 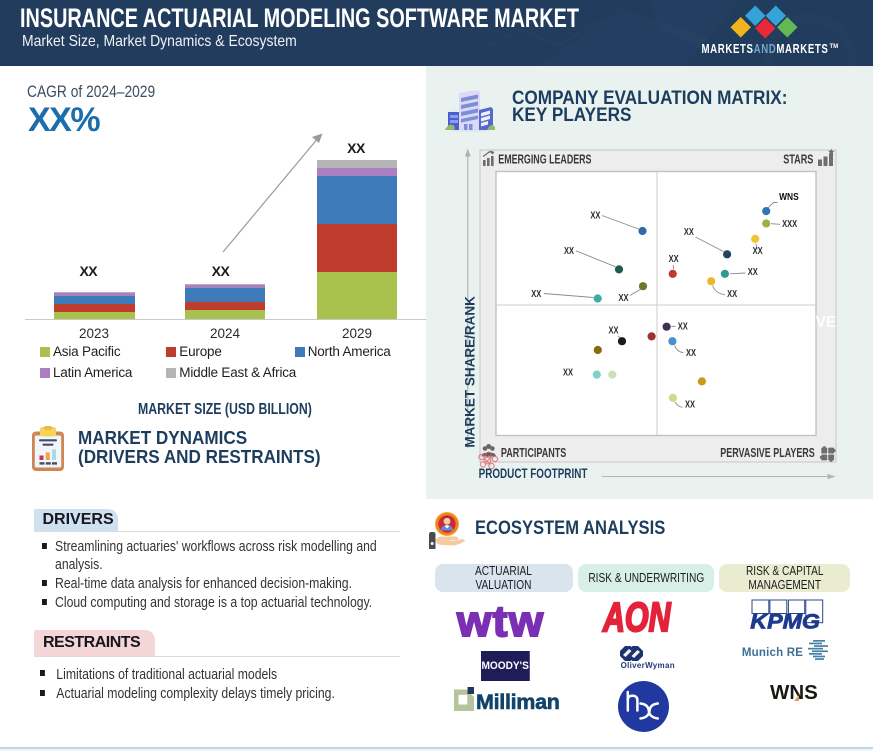 I want to click on svg-text: TM, so click(x=834, y=47).